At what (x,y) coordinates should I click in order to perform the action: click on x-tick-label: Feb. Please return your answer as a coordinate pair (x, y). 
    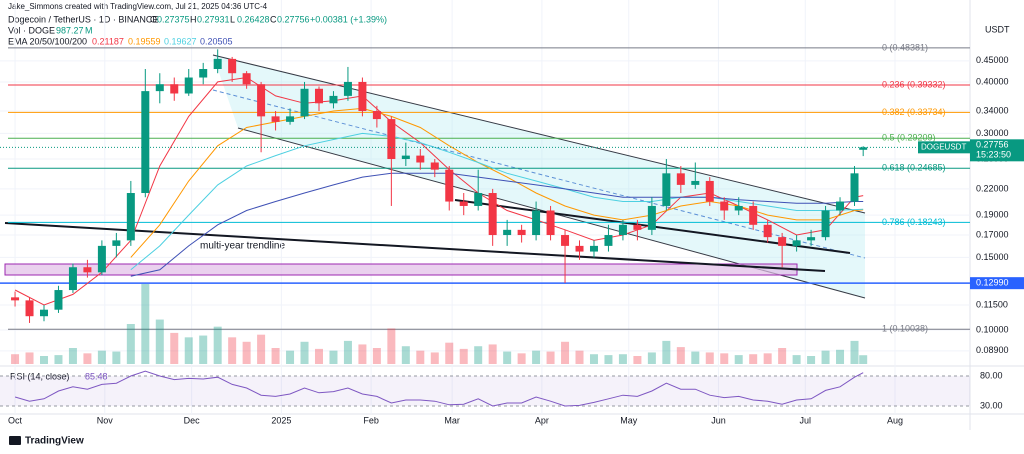
    Looking at the image, I should click on (371, 420).